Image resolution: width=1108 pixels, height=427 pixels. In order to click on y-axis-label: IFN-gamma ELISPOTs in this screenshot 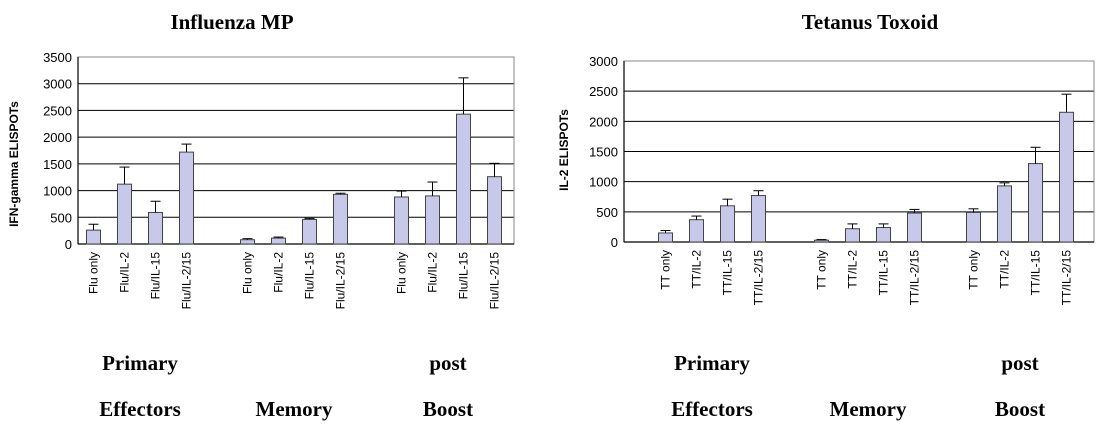, I will do `click(14, 164)`.